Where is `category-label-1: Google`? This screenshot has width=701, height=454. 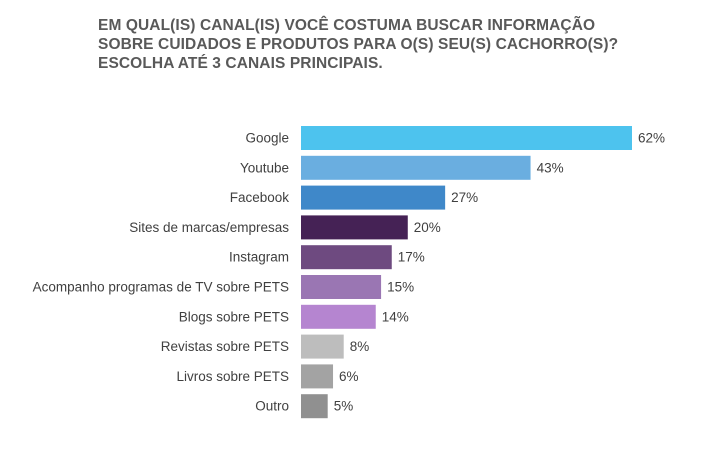
category-label-1: Google is located at coordinates (267, 138).